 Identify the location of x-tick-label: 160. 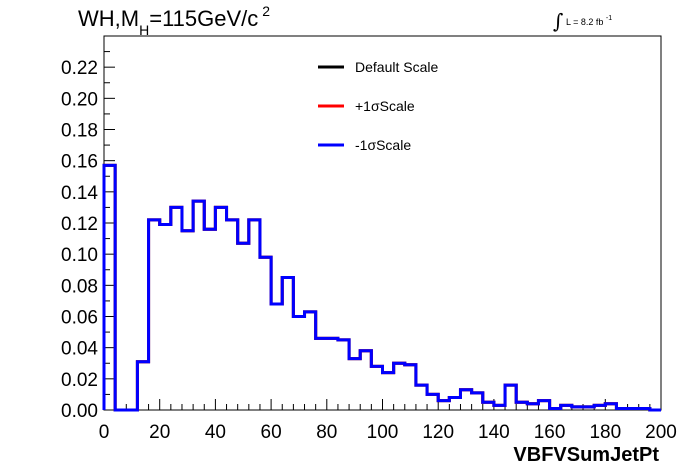
(550, 432).